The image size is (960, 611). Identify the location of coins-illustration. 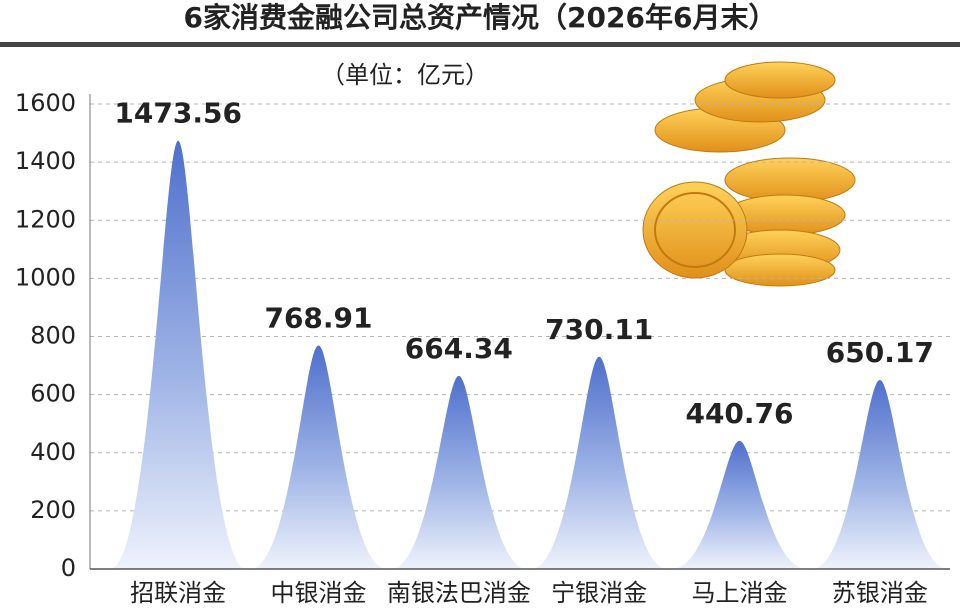
(749, 174).